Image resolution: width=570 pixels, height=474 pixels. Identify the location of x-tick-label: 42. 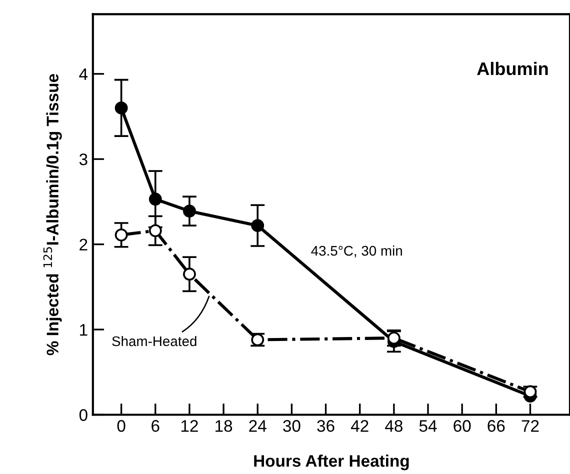
(359, 426).